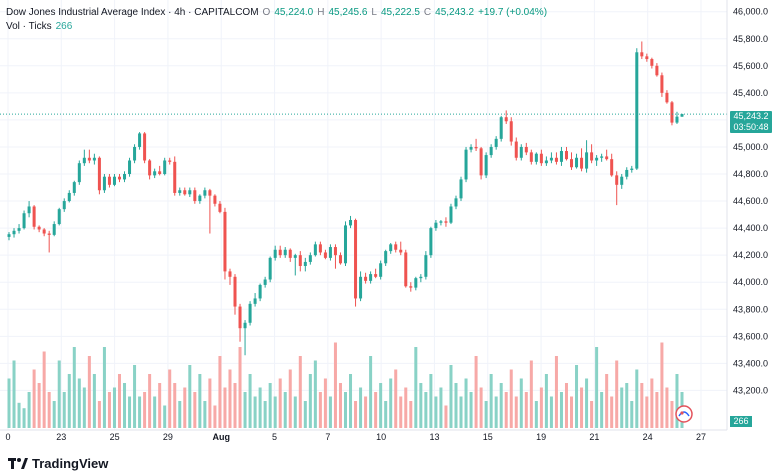 This screenshot has height=471, width=780. I want to click on x-tick-label: 5, so click(274, 437).